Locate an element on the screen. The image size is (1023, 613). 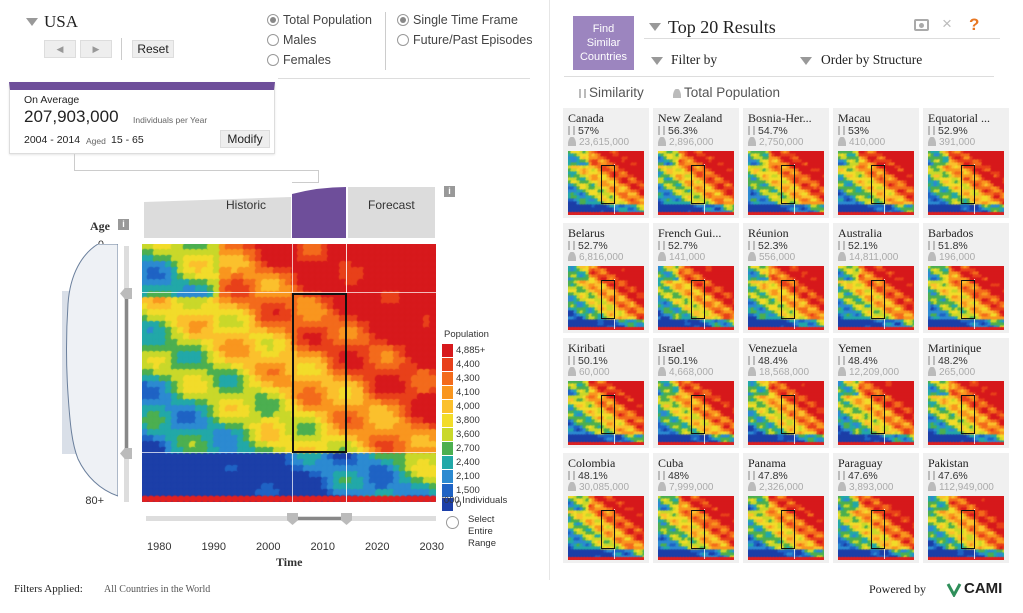
radio-future-past-episodes: Future/Past Episodes is located at coordinates (465, 40).